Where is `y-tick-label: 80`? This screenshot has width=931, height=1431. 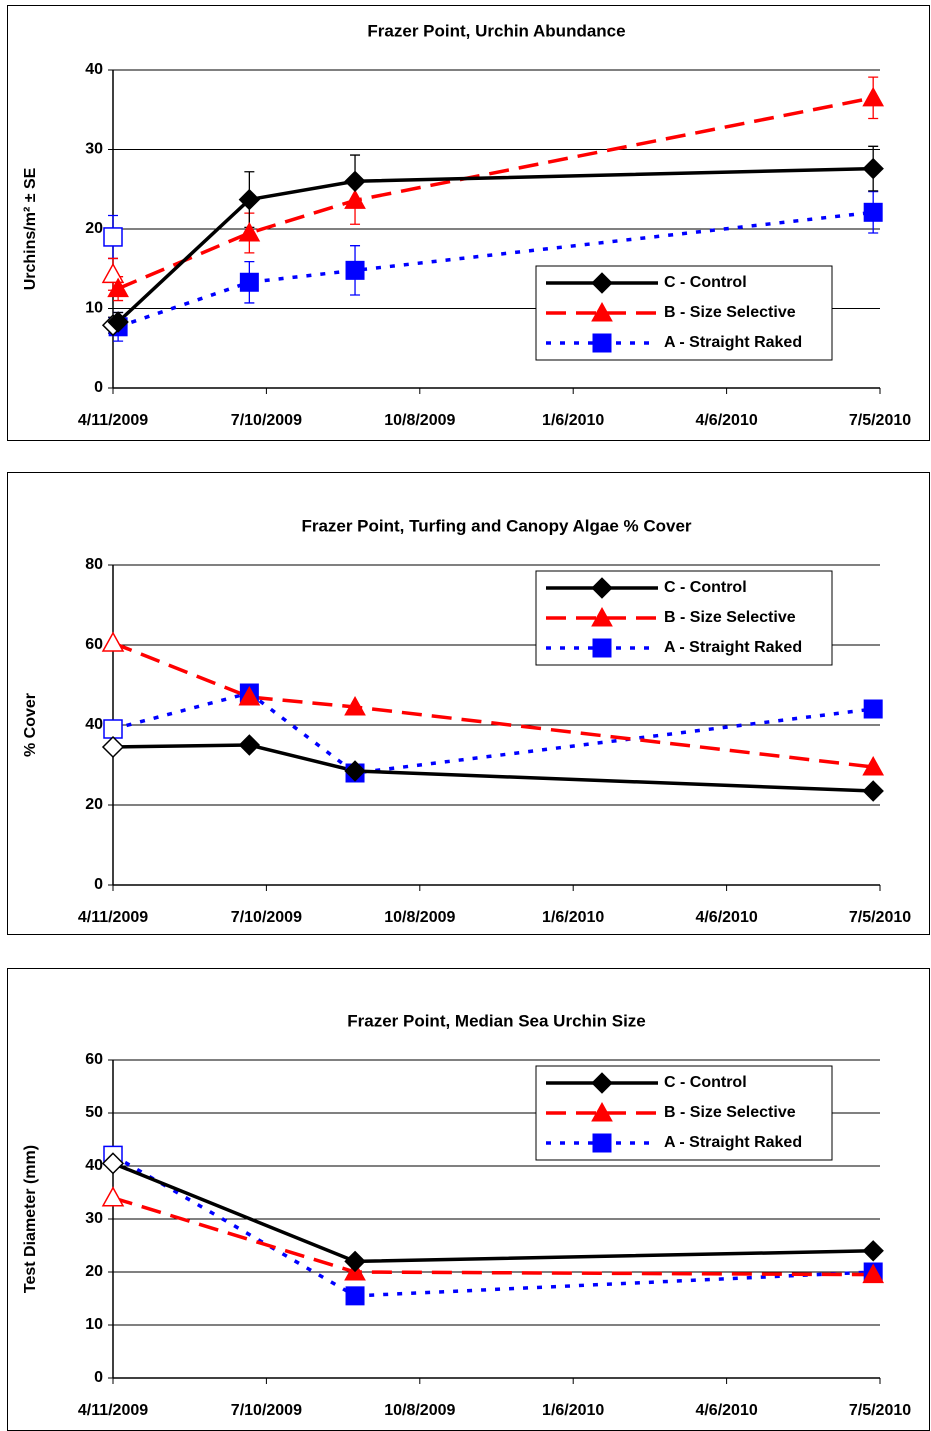
y-tick-label: 80 is located at coordinates (94, 564).